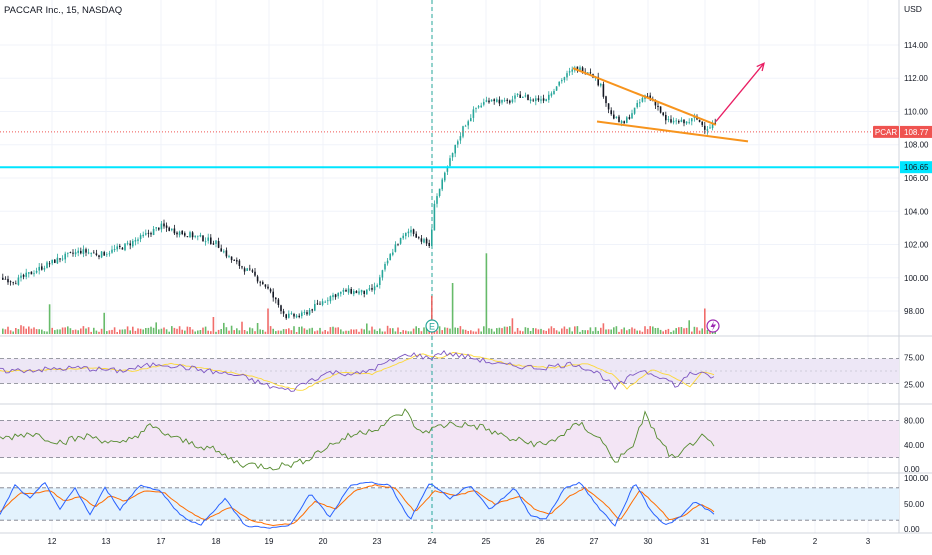  What do you see at coordinates (740, 92) in the screenshot?
I see `projection-arrow` at bounding box center [740, 92].